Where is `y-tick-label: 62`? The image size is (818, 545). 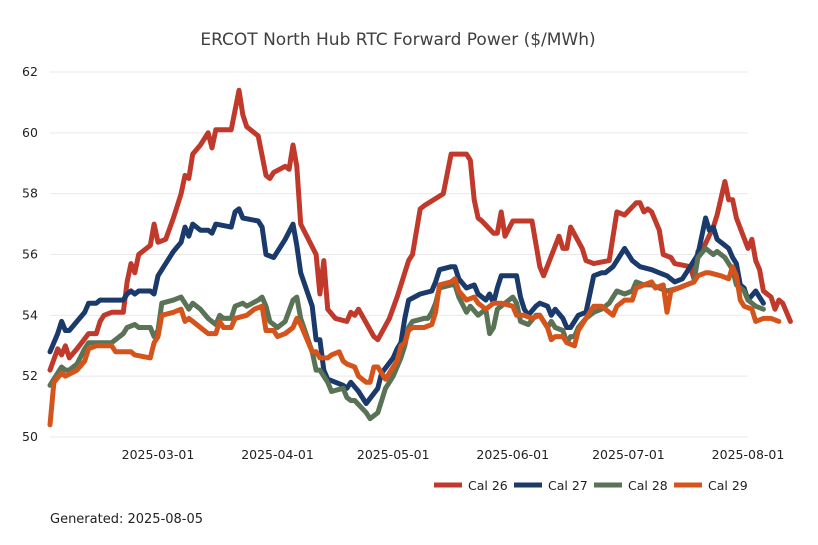 y-tick-label: 62 is located at coordinates (30, 71).